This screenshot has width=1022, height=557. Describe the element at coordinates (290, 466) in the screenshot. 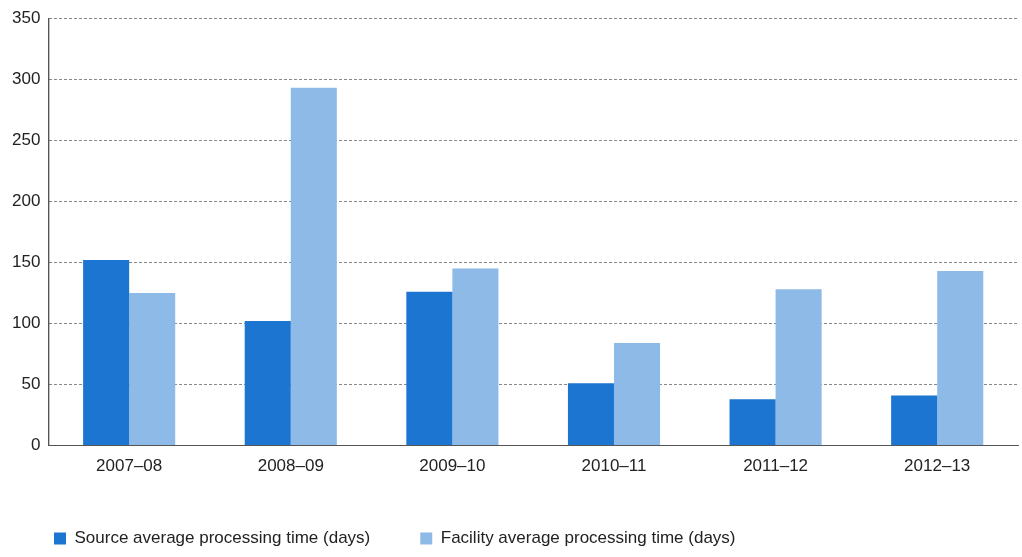

I see `x-tick-label: 2008–09` at that location.